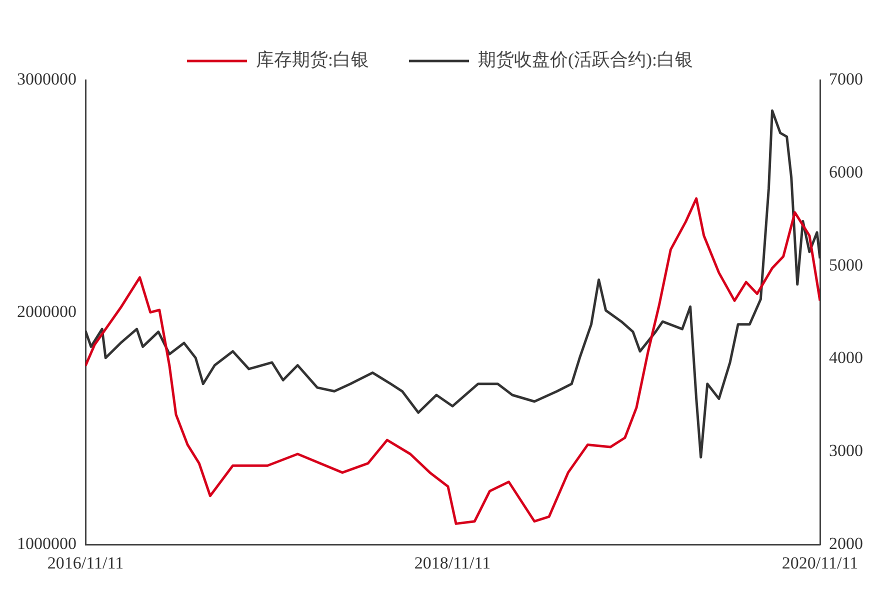 The width and height of the screenshot is (894, 589). Describe the element at coordinates (313, 60) in the screenshot. I see `legend-label: 库存期货:白银` at that location.